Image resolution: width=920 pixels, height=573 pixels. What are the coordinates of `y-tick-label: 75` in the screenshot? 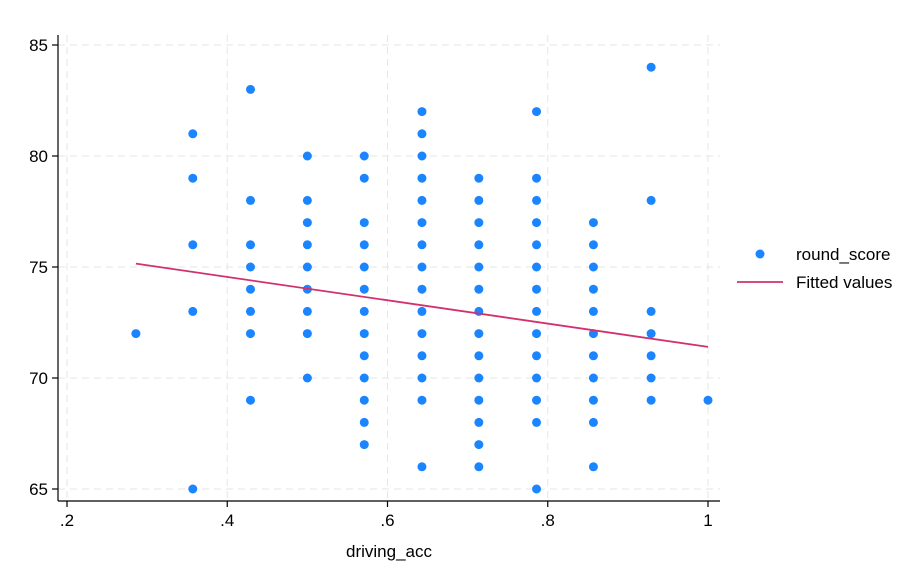 It's located at (38, 267).